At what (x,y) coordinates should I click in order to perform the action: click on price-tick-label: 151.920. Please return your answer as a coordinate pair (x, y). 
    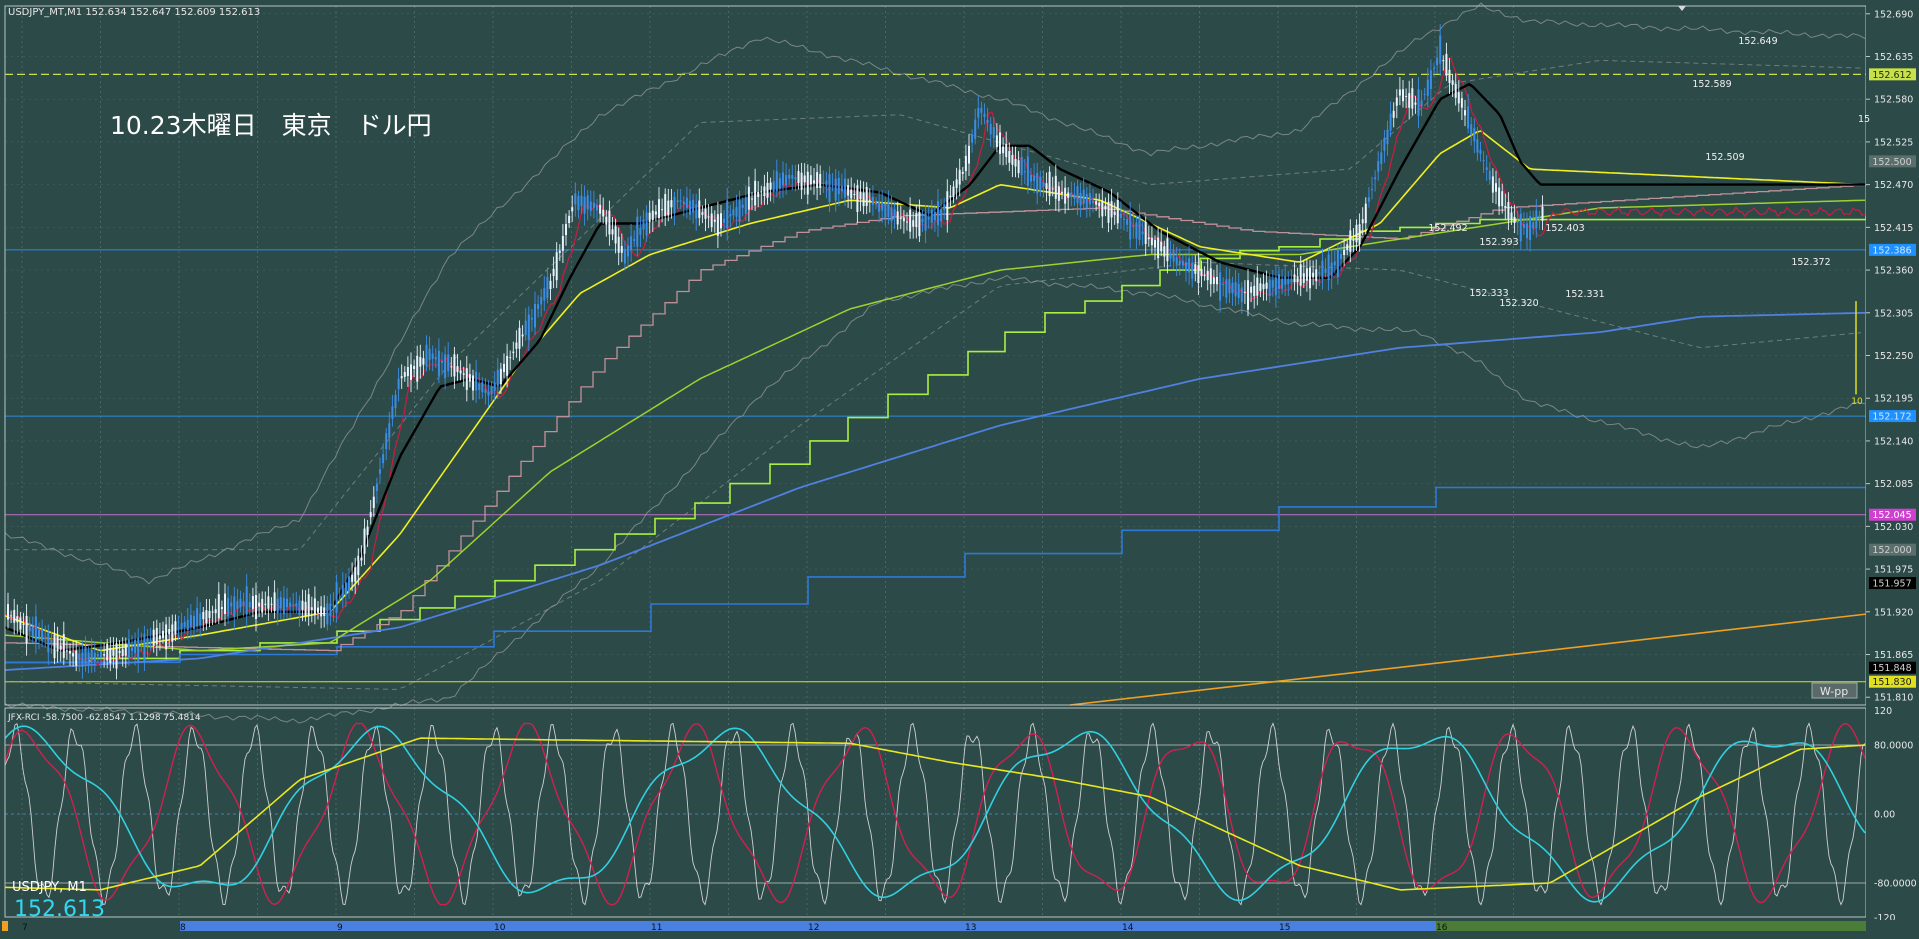
    Looking at the image, I should click on (1893, 612).